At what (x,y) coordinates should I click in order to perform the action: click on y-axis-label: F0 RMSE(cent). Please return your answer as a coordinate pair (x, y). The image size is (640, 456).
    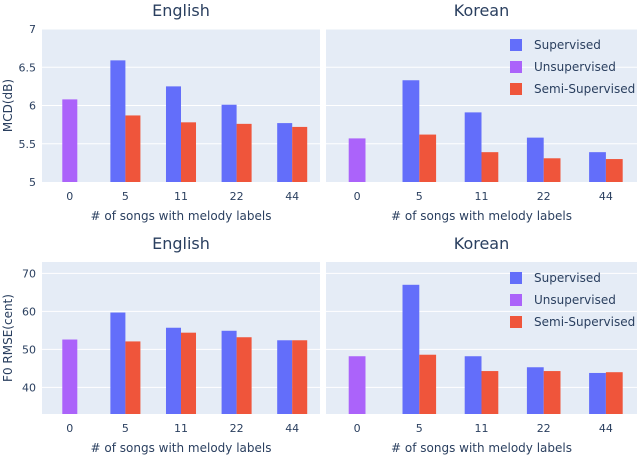
    Looking at the image, I should click on (8, 338).